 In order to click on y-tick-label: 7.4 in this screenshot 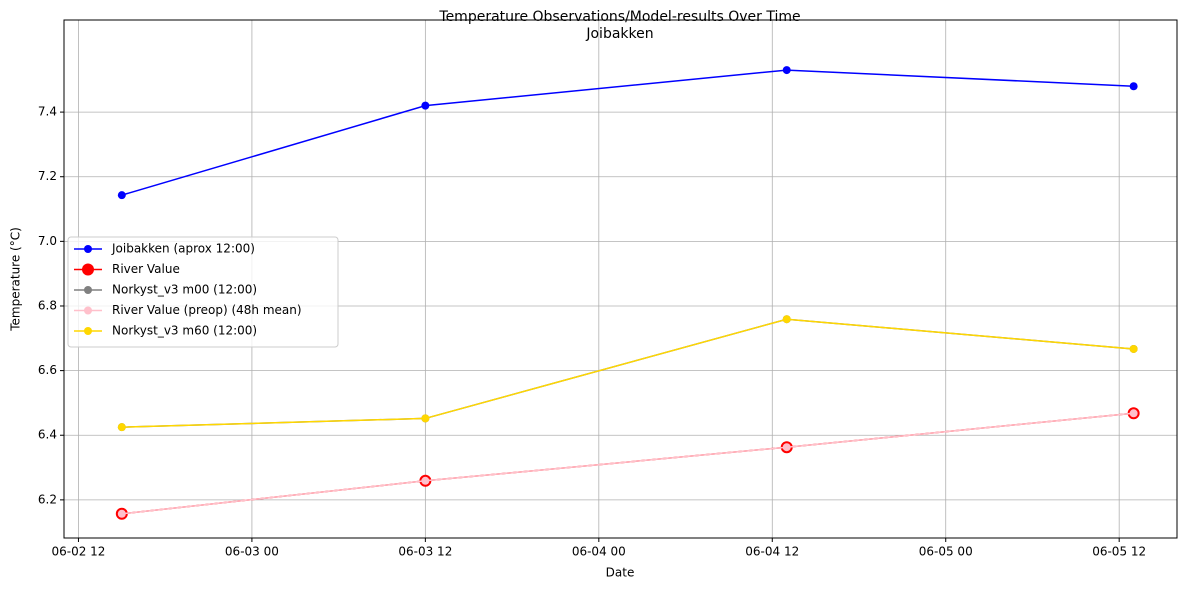, I will do `click(47, 112)`.